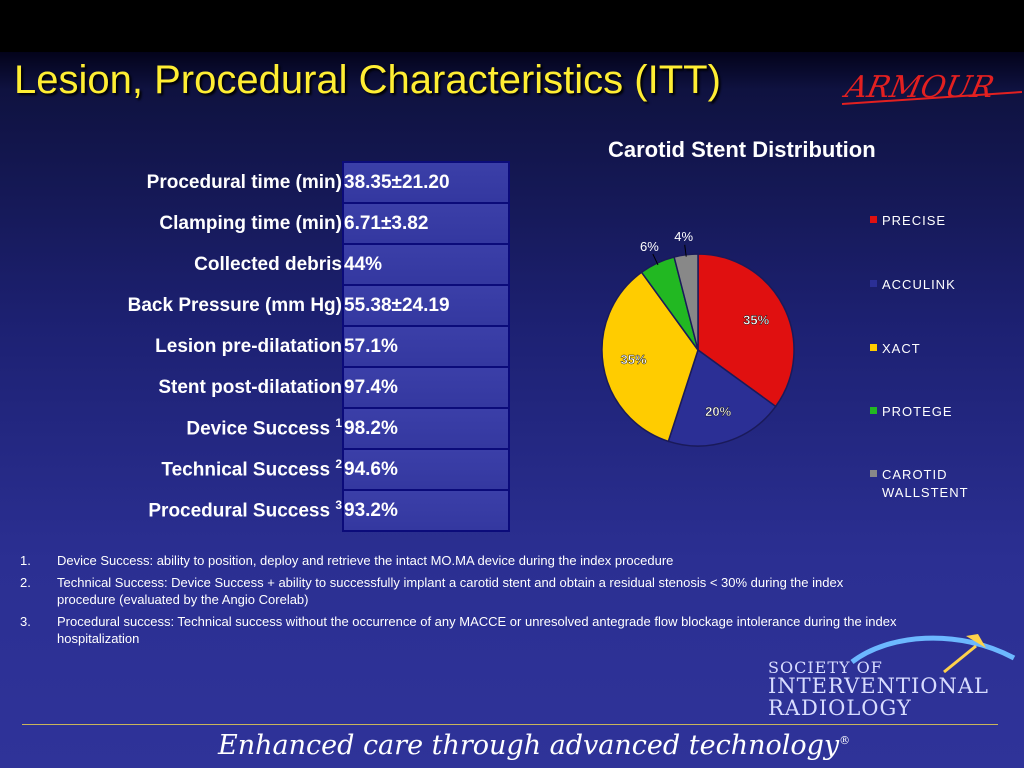  I want to click on row-label: Technical Success 2, so click(186, 469).